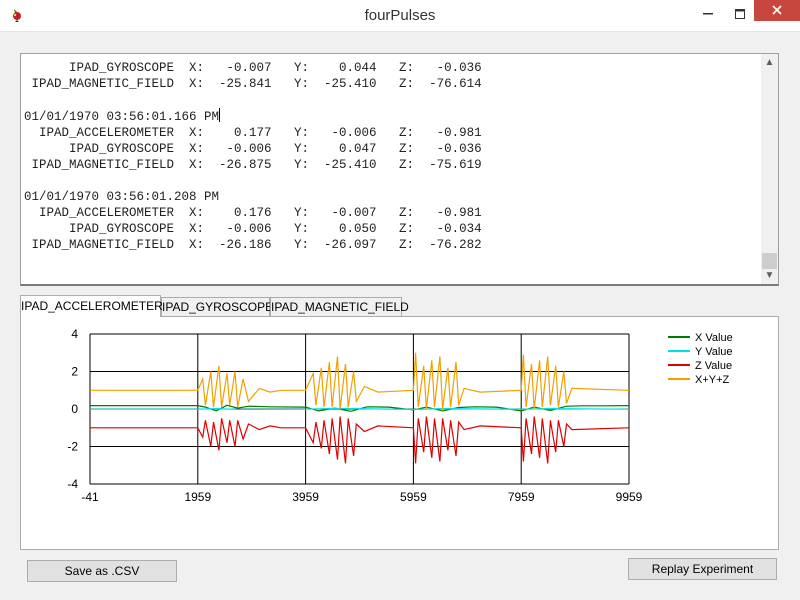 This screenshot has width=800, height=600. I want to click on scroll-thumb, so click(769, 261).